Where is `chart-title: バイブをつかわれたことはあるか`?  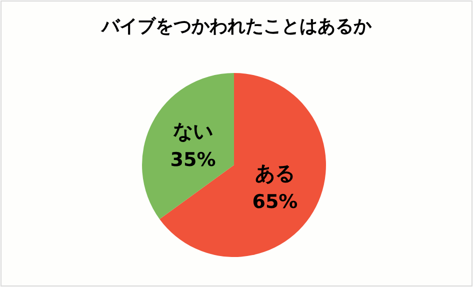
chart-title: バイブをつかわれたことはあるか is located at coordinates (236, 26).